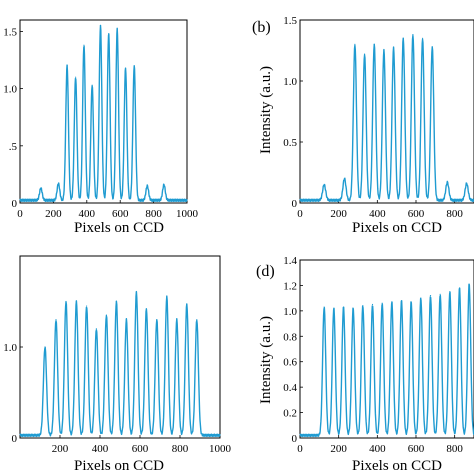 This screenshot has width=474, height=474. Describe the element at coordinates (265, 271) in the screenshot. I see `panel-d-label: (d)` at that location.